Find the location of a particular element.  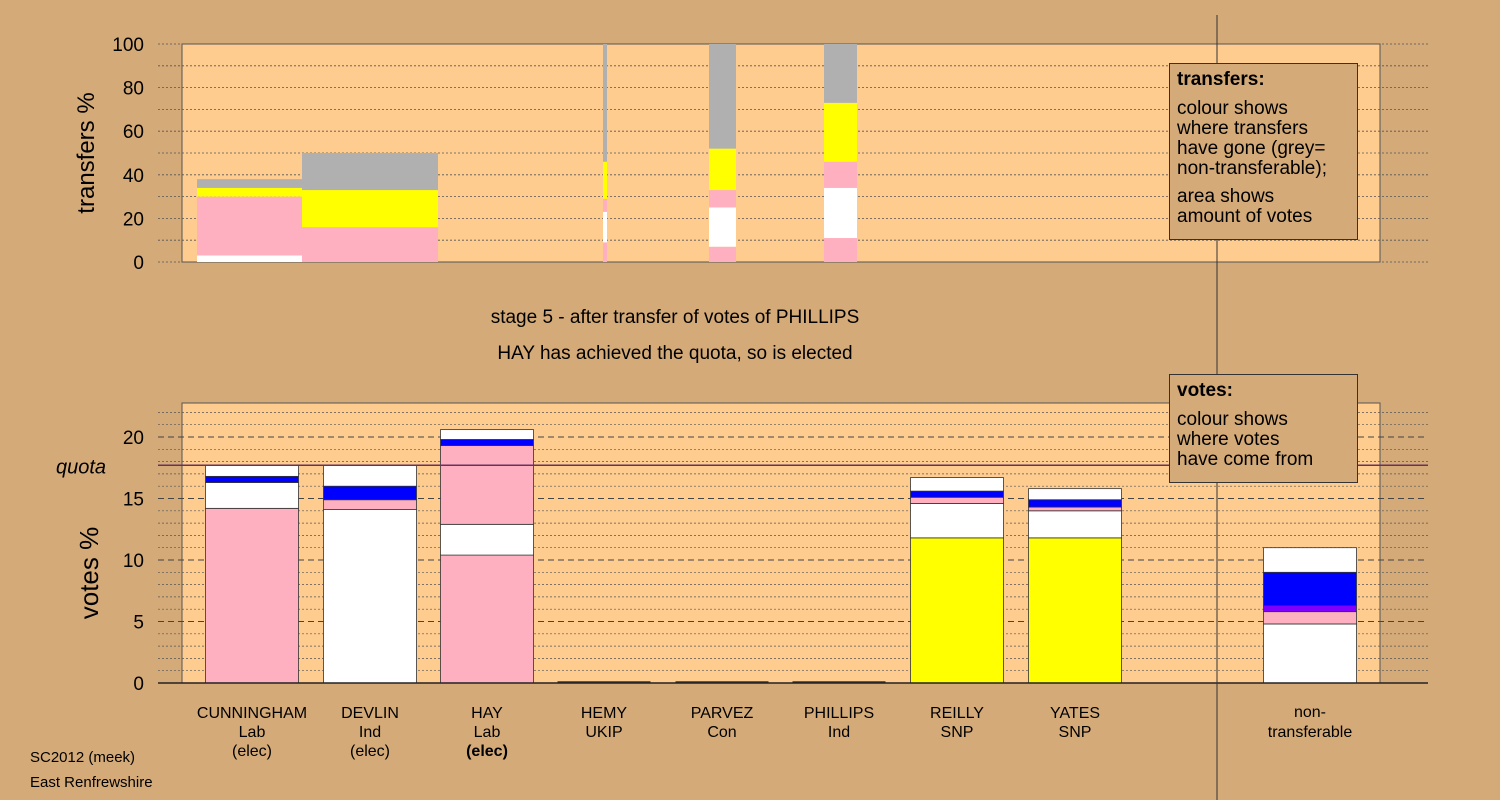

transfers-ytick: 100 is located at coordinates (128, 45).